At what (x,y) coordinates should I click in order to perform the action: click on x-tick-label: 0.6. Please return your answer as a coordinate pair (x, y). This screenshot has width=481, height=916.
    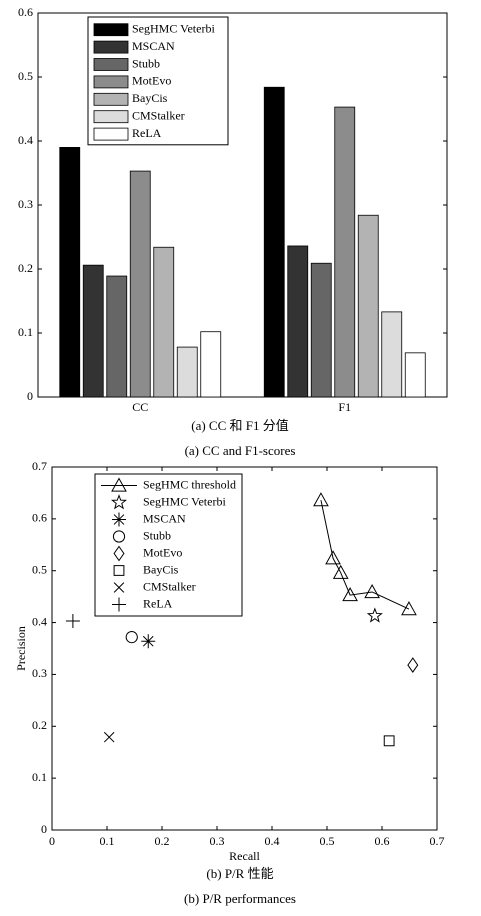
    Looking at the image, I should click on (382, 841).